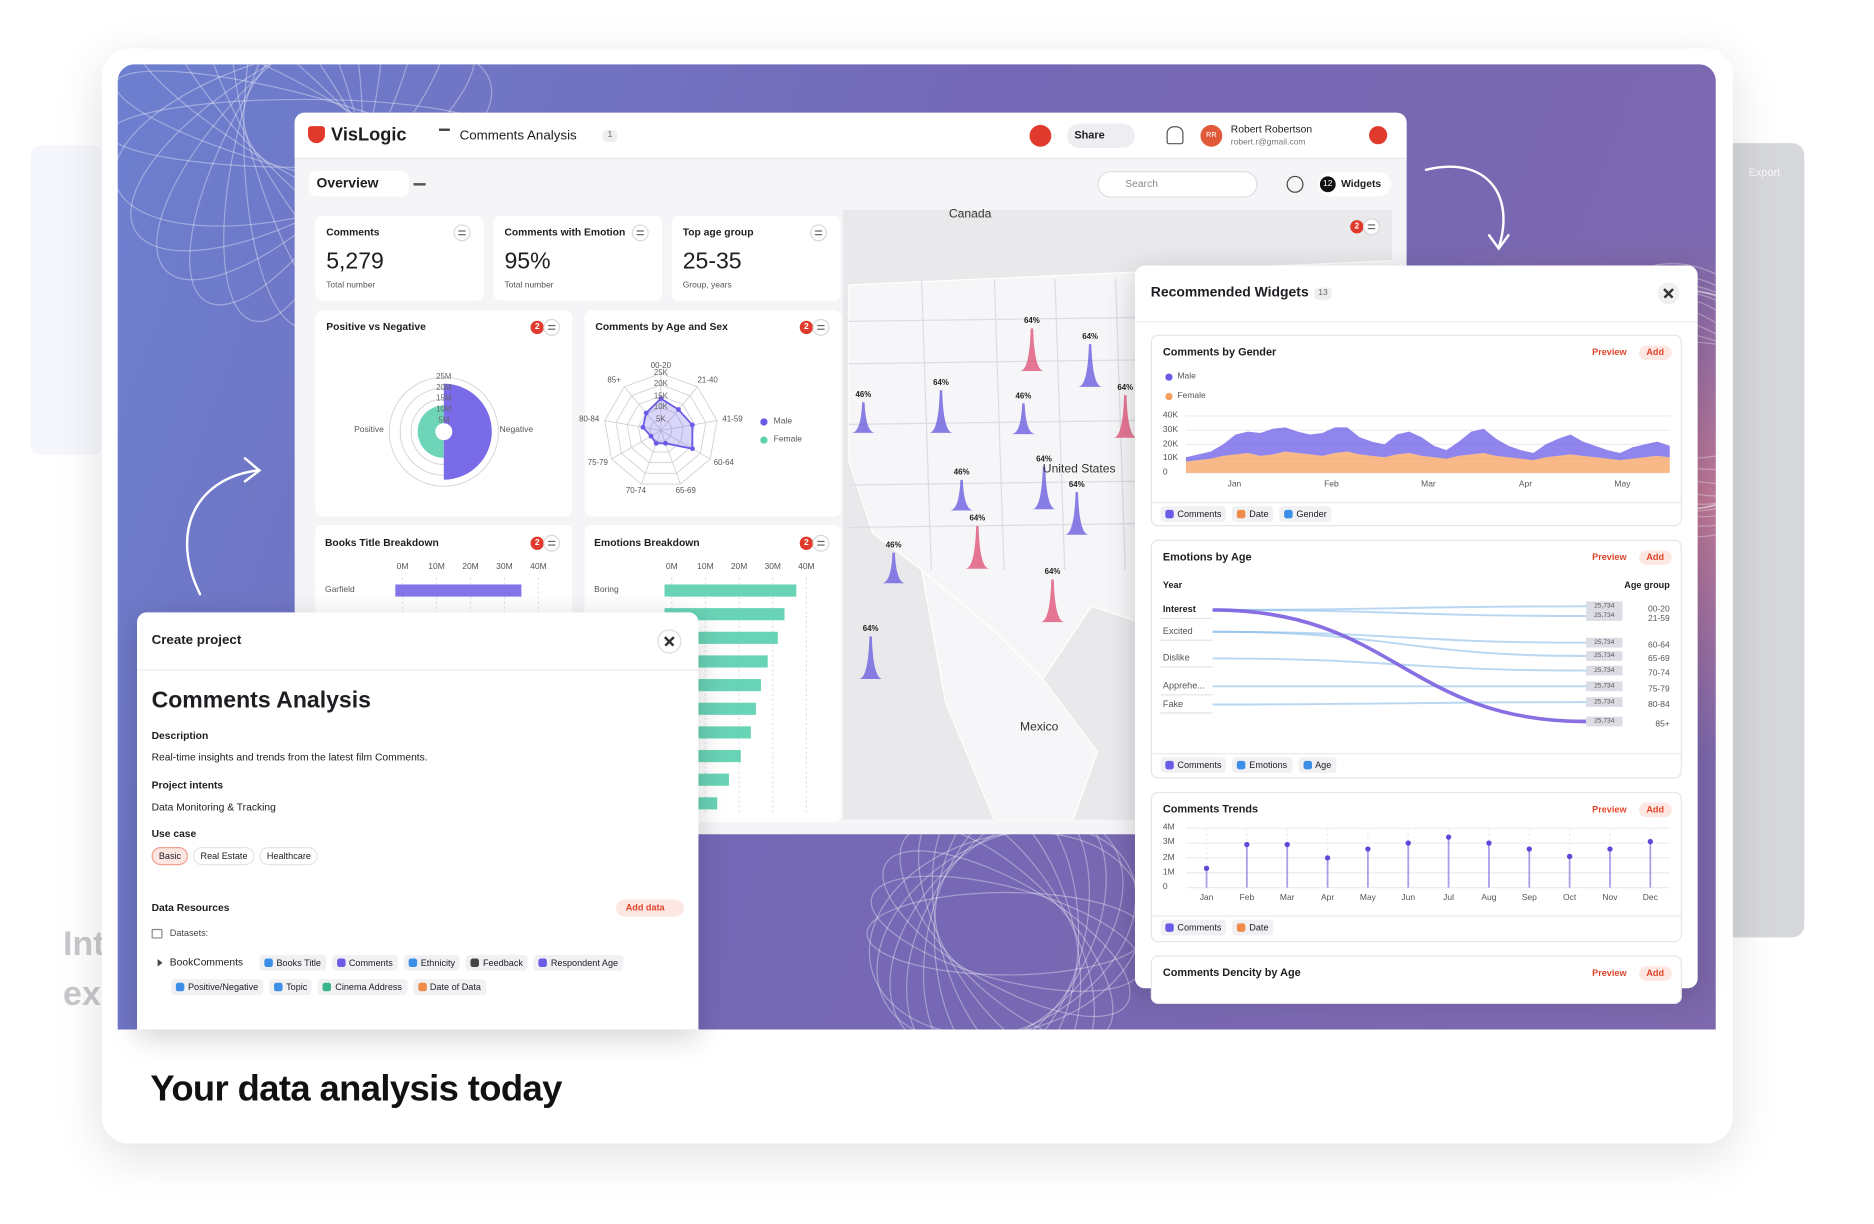 This screenshot has width=1874, height=1224. What do you see at coordinates (1248, 514) in the screenshot?
I see `tag-row: Comments Date Gender` at bounding box center [1248, 514].